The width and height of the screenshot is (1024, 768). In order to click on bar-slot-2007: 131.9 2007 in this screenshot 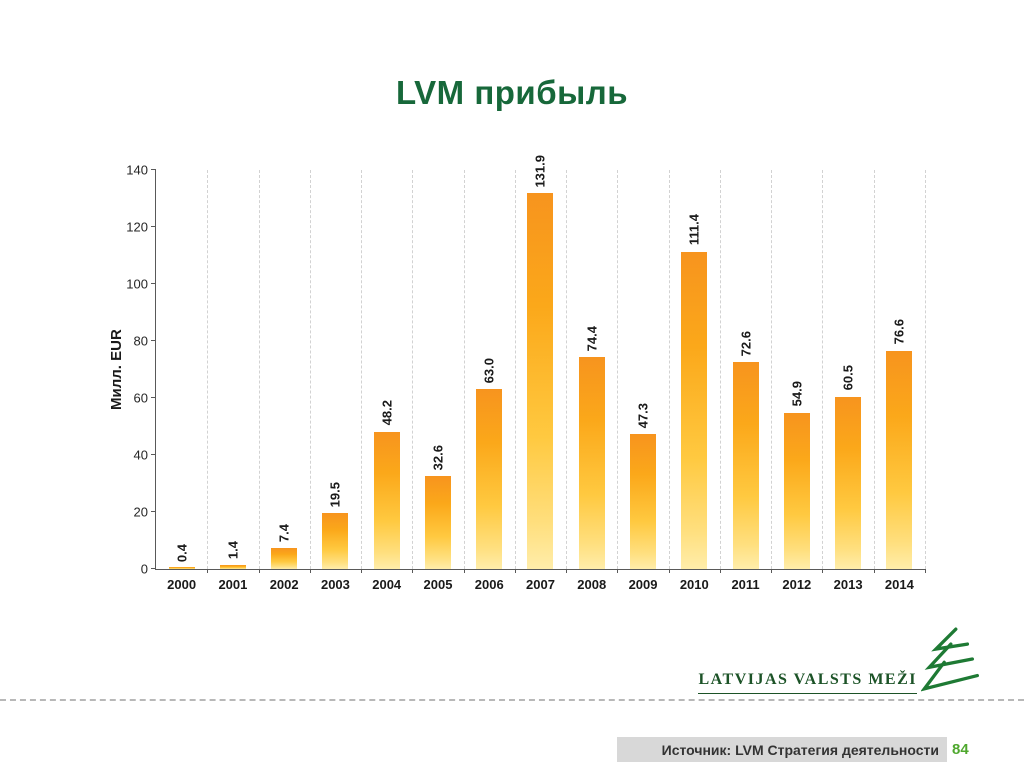, I will do `click(540, 373)`.